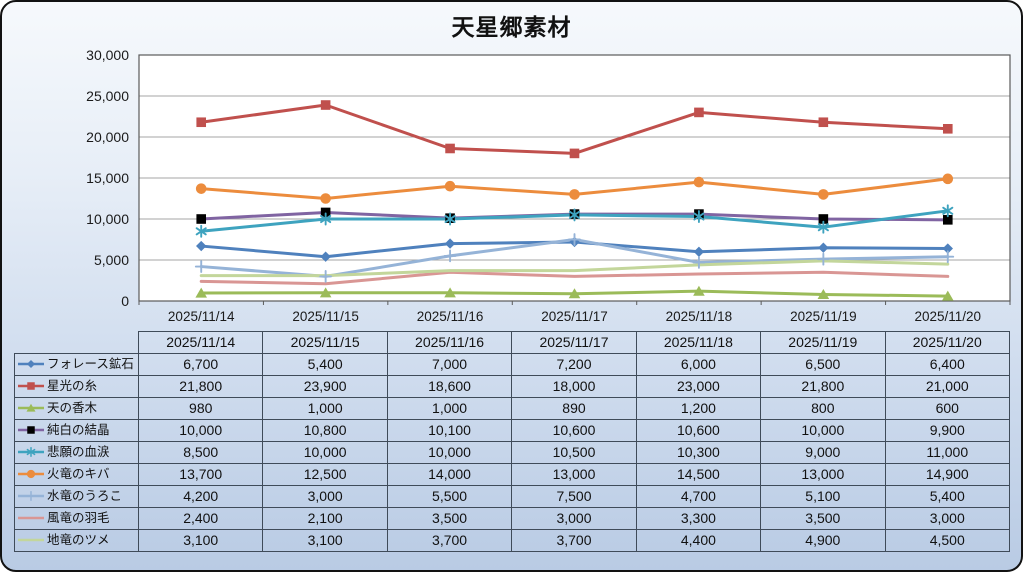 Image resolution: width=1024 pixels, height=573 pixels. I want to click on series-name: 天の香木, so click(72, 407).